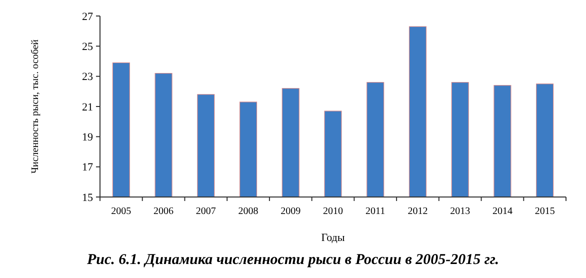 Image resolution: width=586 pixels, height=278 pixels. Describe the element at coordinates (544, 211) in the screenshot. I see `x-tick-label: 2015` at that location.